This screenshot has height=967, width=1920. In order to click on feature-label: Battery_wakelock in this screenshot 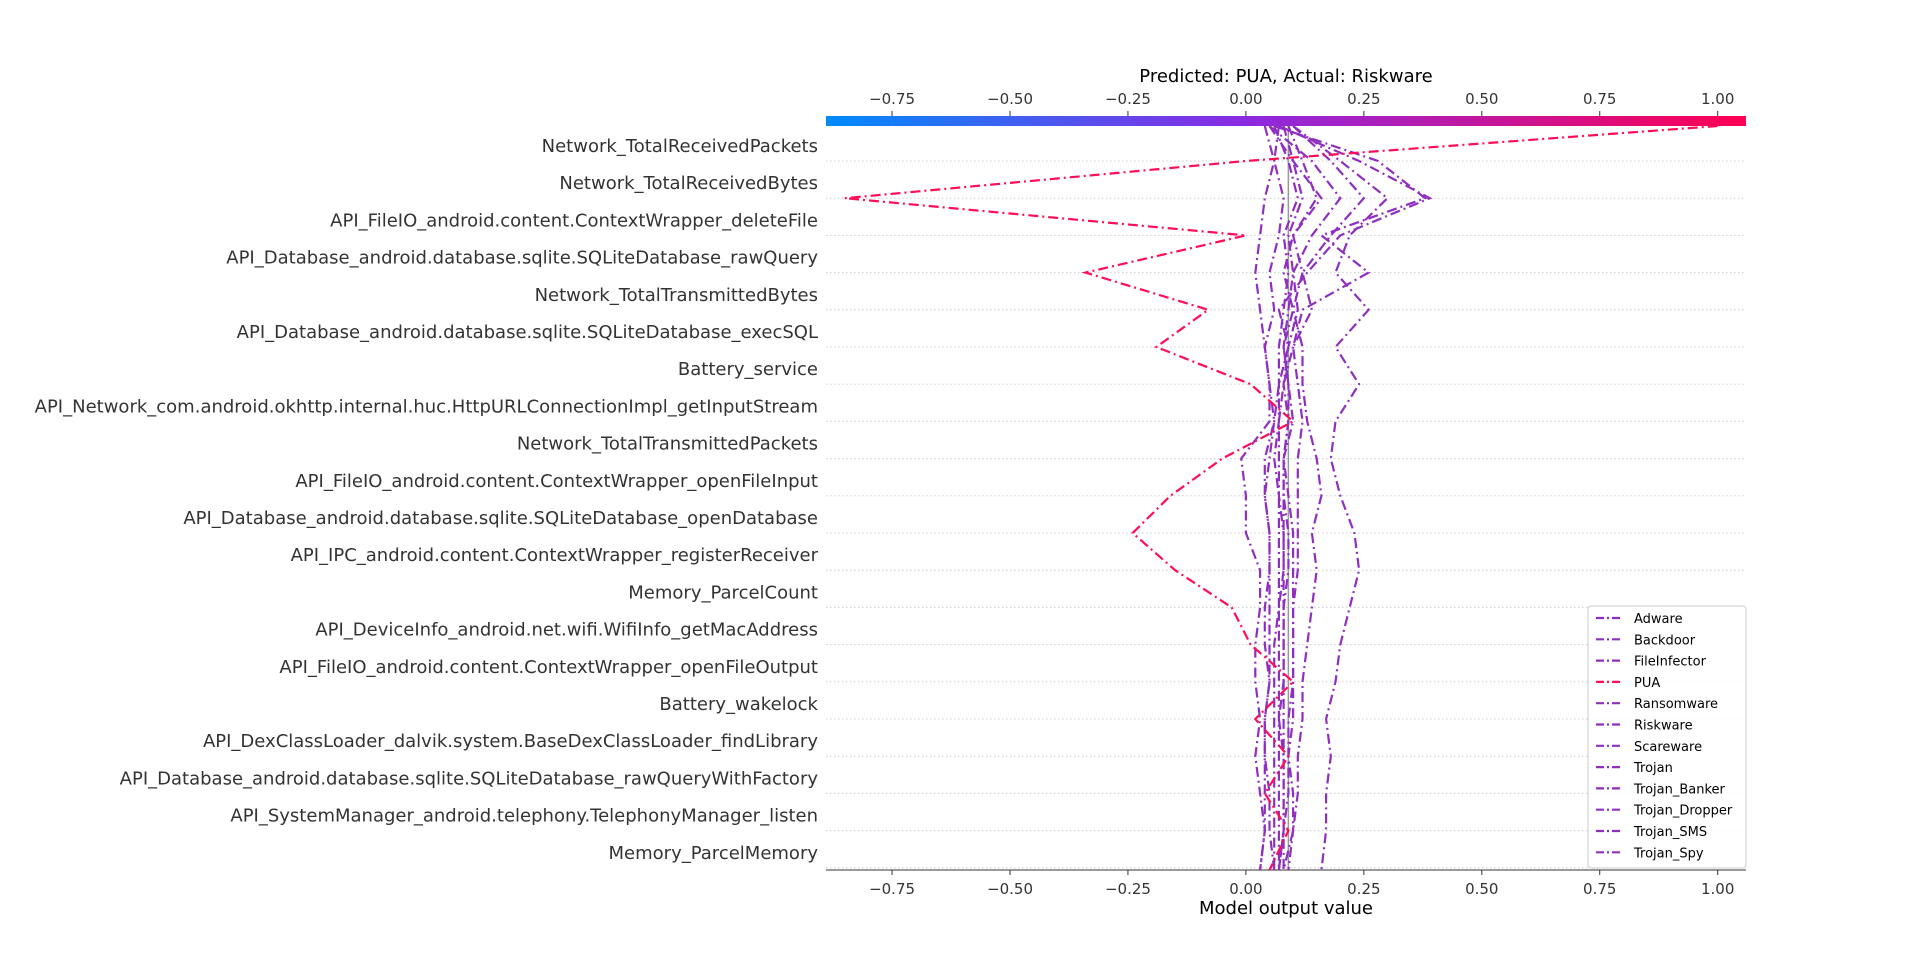, I will do `click(738, 704)`.